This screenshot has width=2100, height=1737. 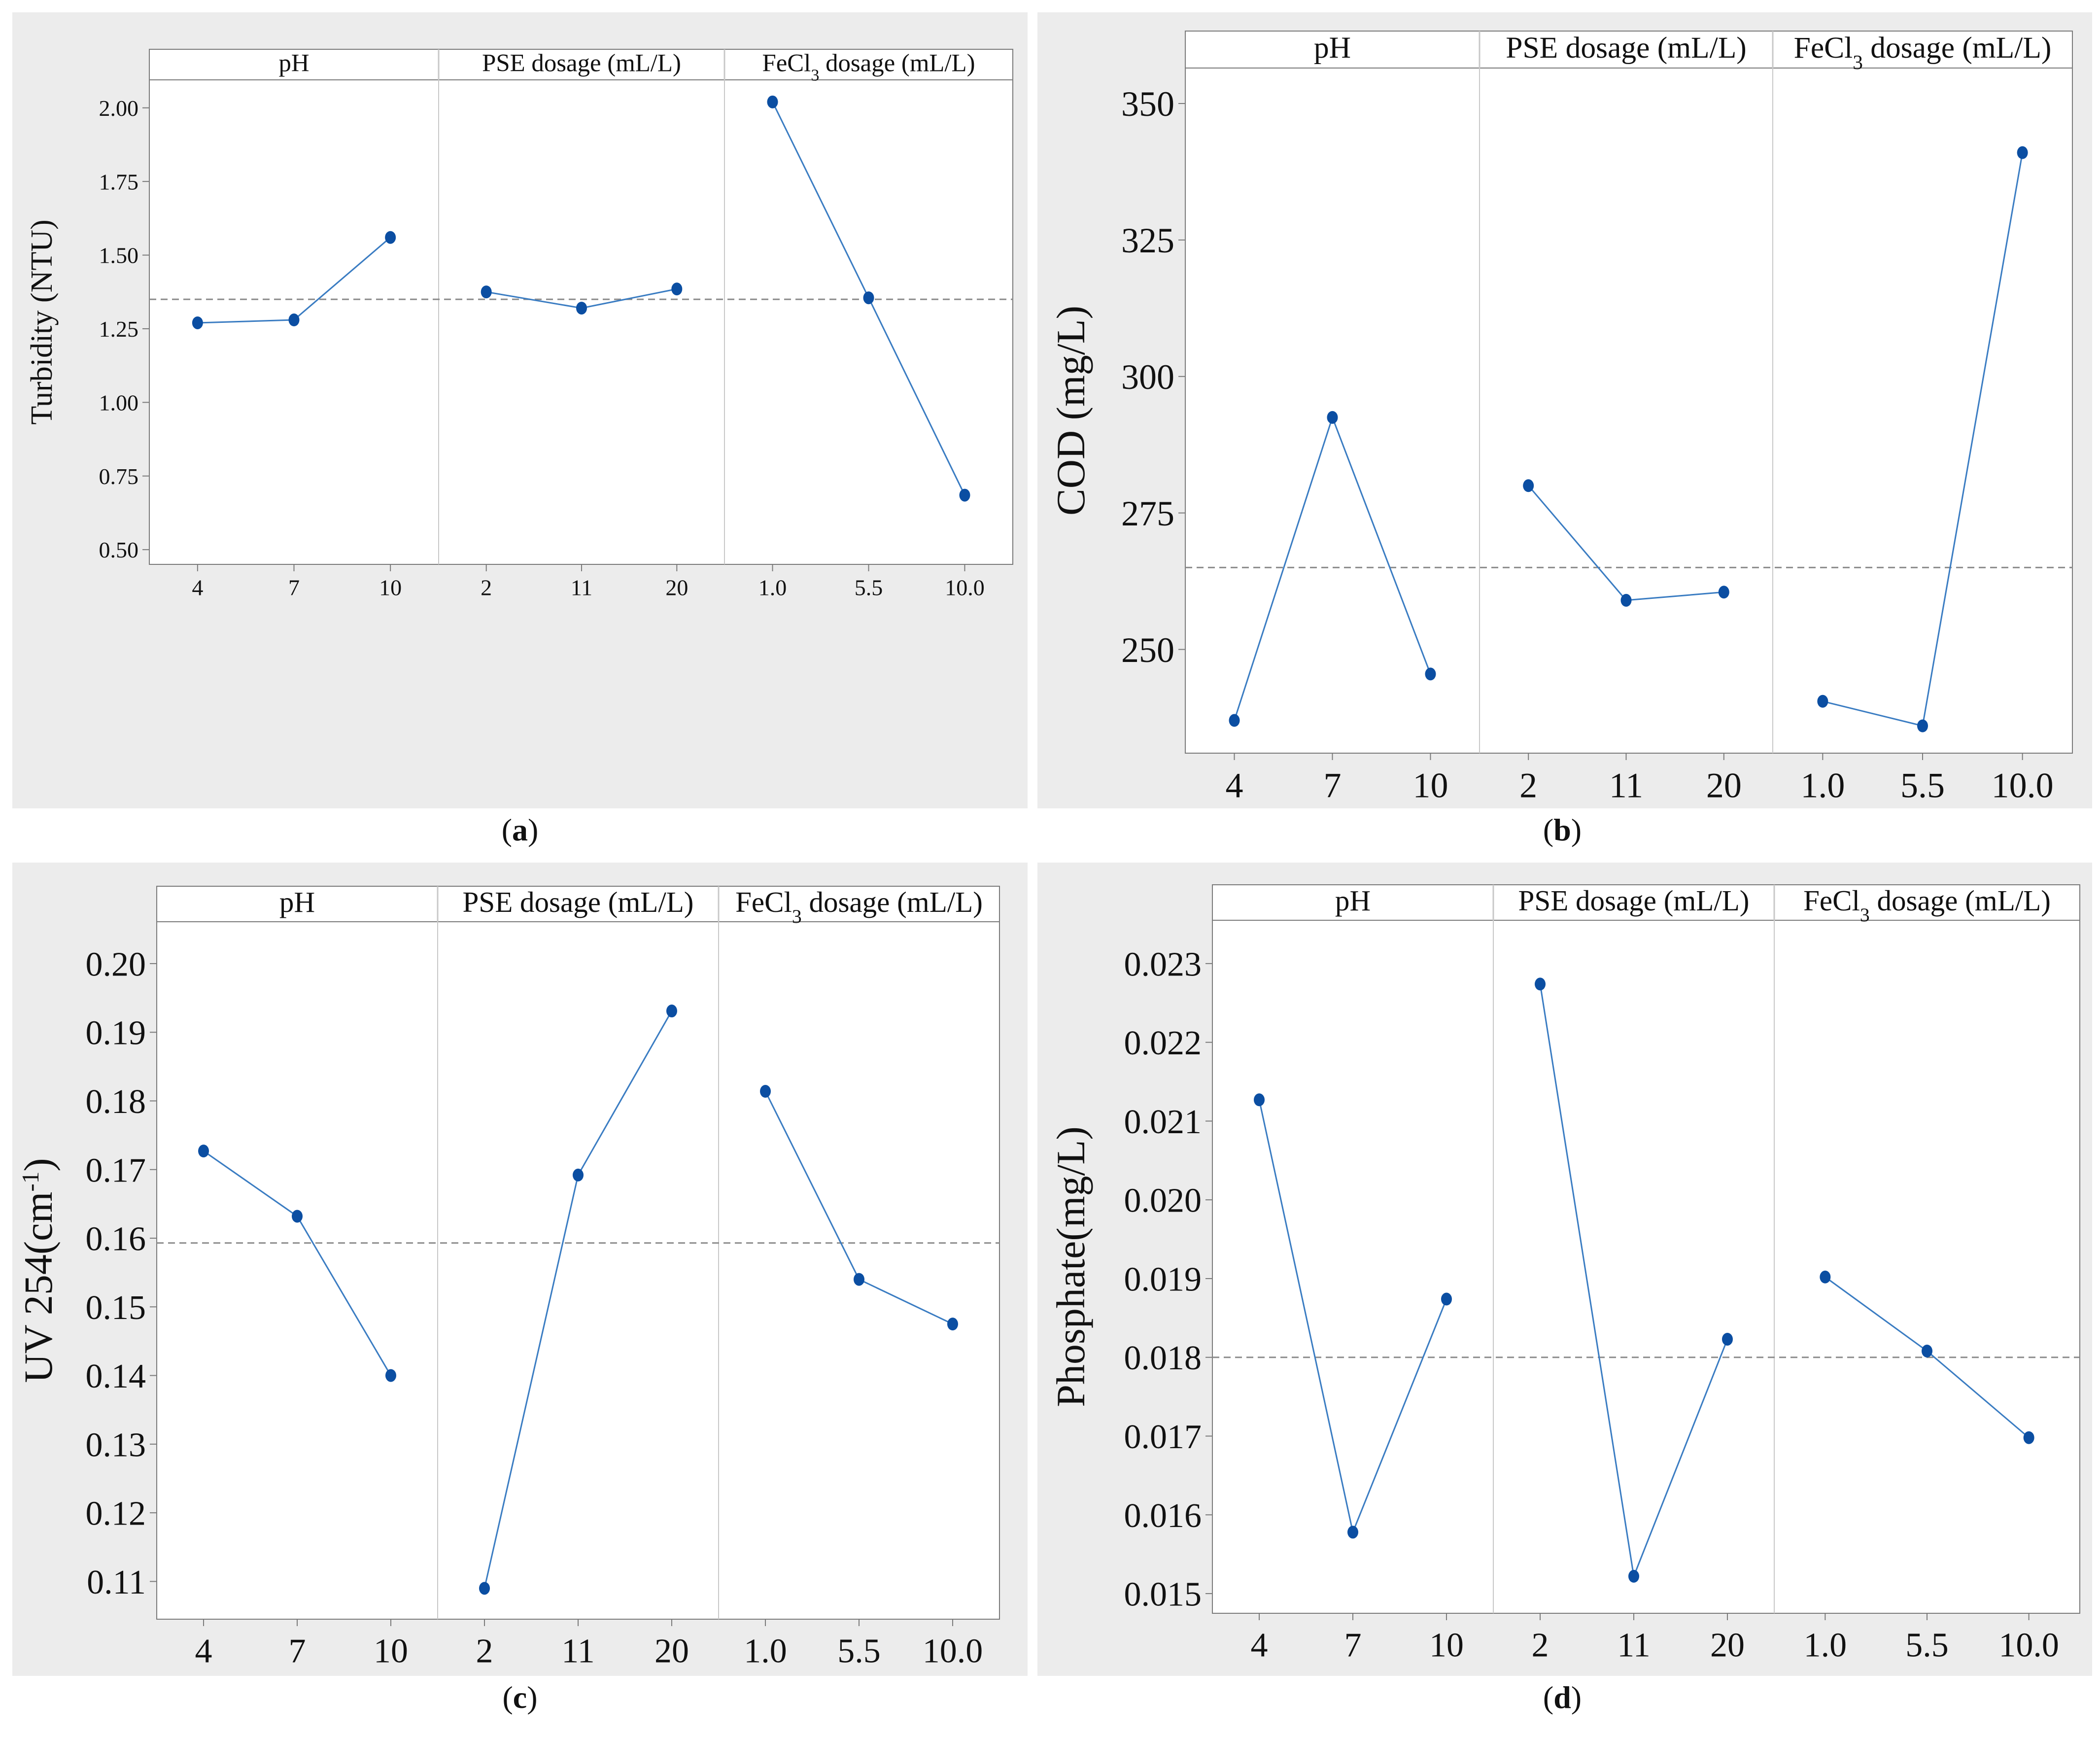 I want to click on y-tick-label: 0.020, so click(x=1163, y=1201).